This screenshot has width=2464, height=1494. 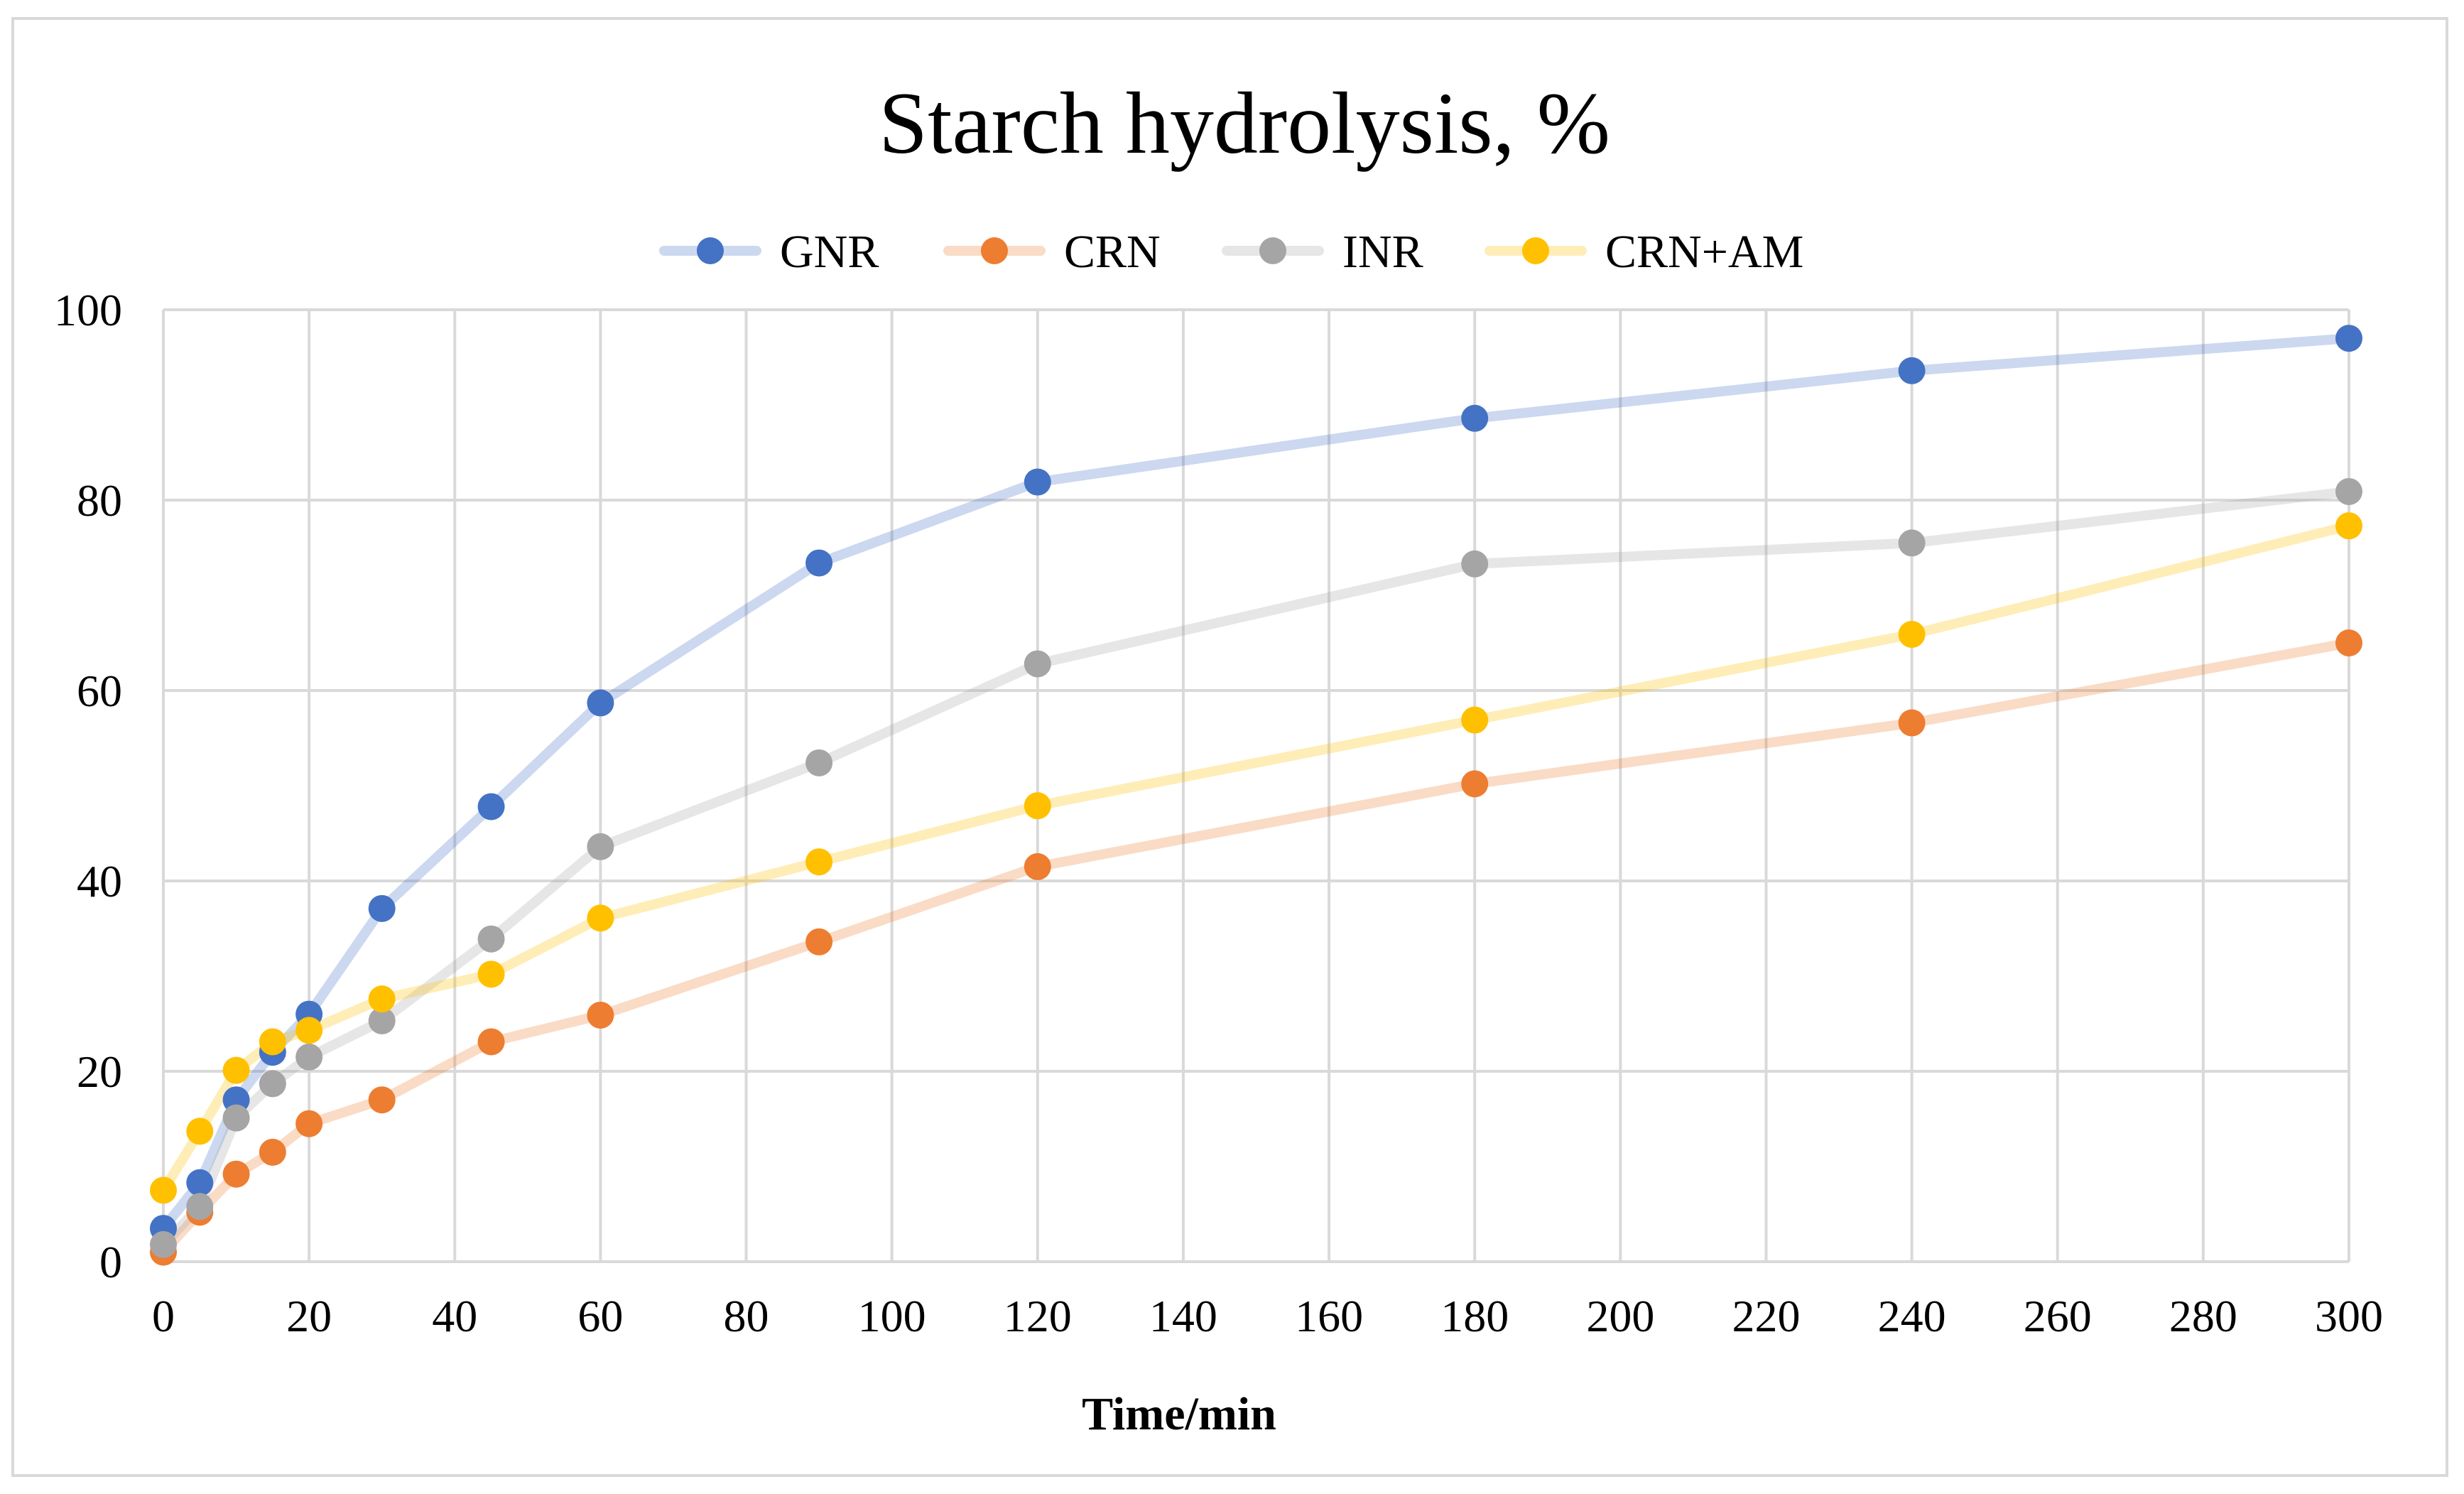 I want to click on legend-item: GNR, so click(x=769, y=252).